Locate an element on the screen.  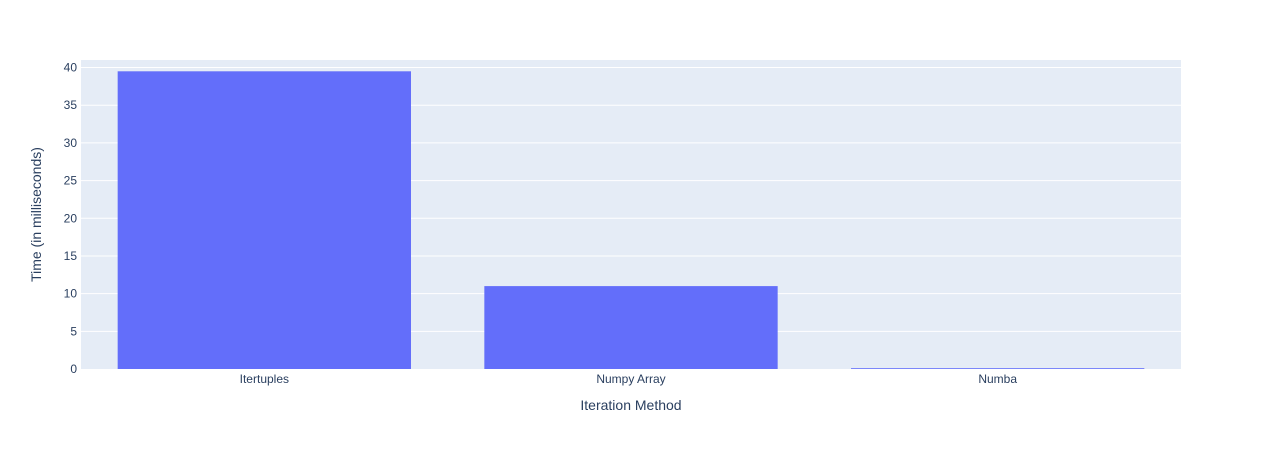
y-tick-label: 20 is located at coordinates (71, 218).